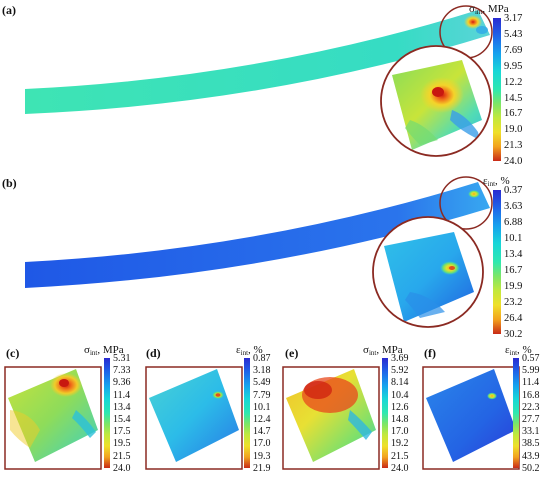  What do you see at coordinates (389, 350) in the screenshot?
I see `colorbar-e-unit: , MPa` at bounding box center [389, 350].